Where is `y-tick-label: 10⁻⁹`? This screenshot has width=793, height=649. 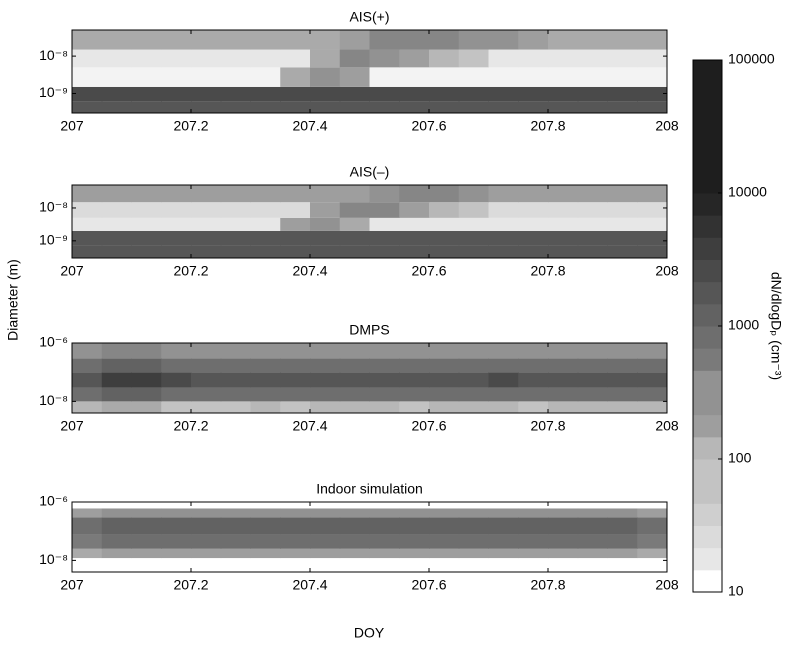
y-tick-label: 10⁻⁹ is located at coordinates (53, 240).